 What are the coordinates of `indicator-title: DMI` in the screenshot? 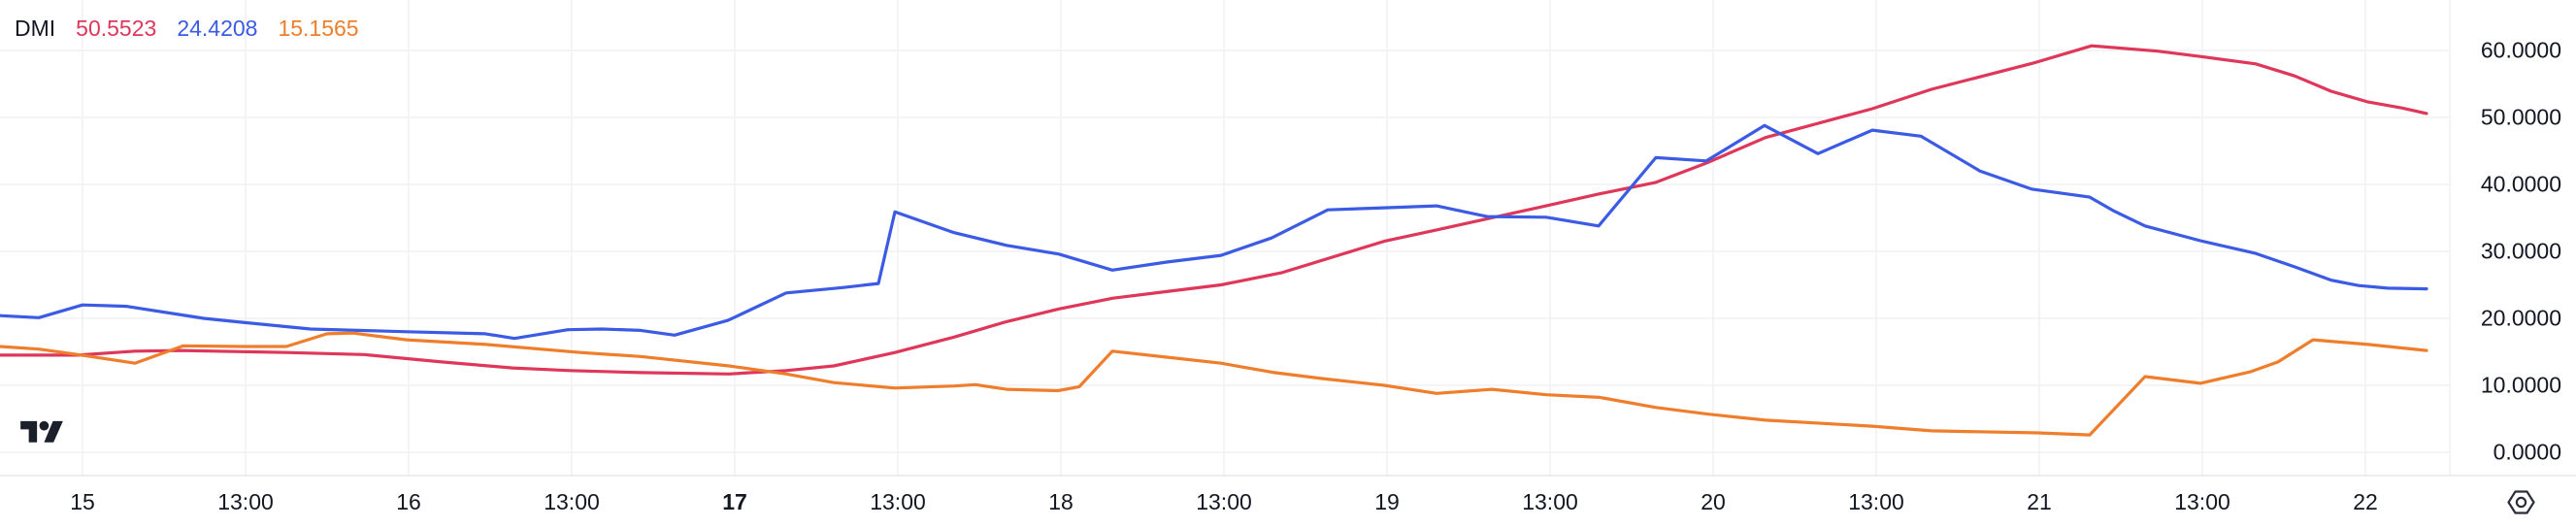 It's located at (35, 28).